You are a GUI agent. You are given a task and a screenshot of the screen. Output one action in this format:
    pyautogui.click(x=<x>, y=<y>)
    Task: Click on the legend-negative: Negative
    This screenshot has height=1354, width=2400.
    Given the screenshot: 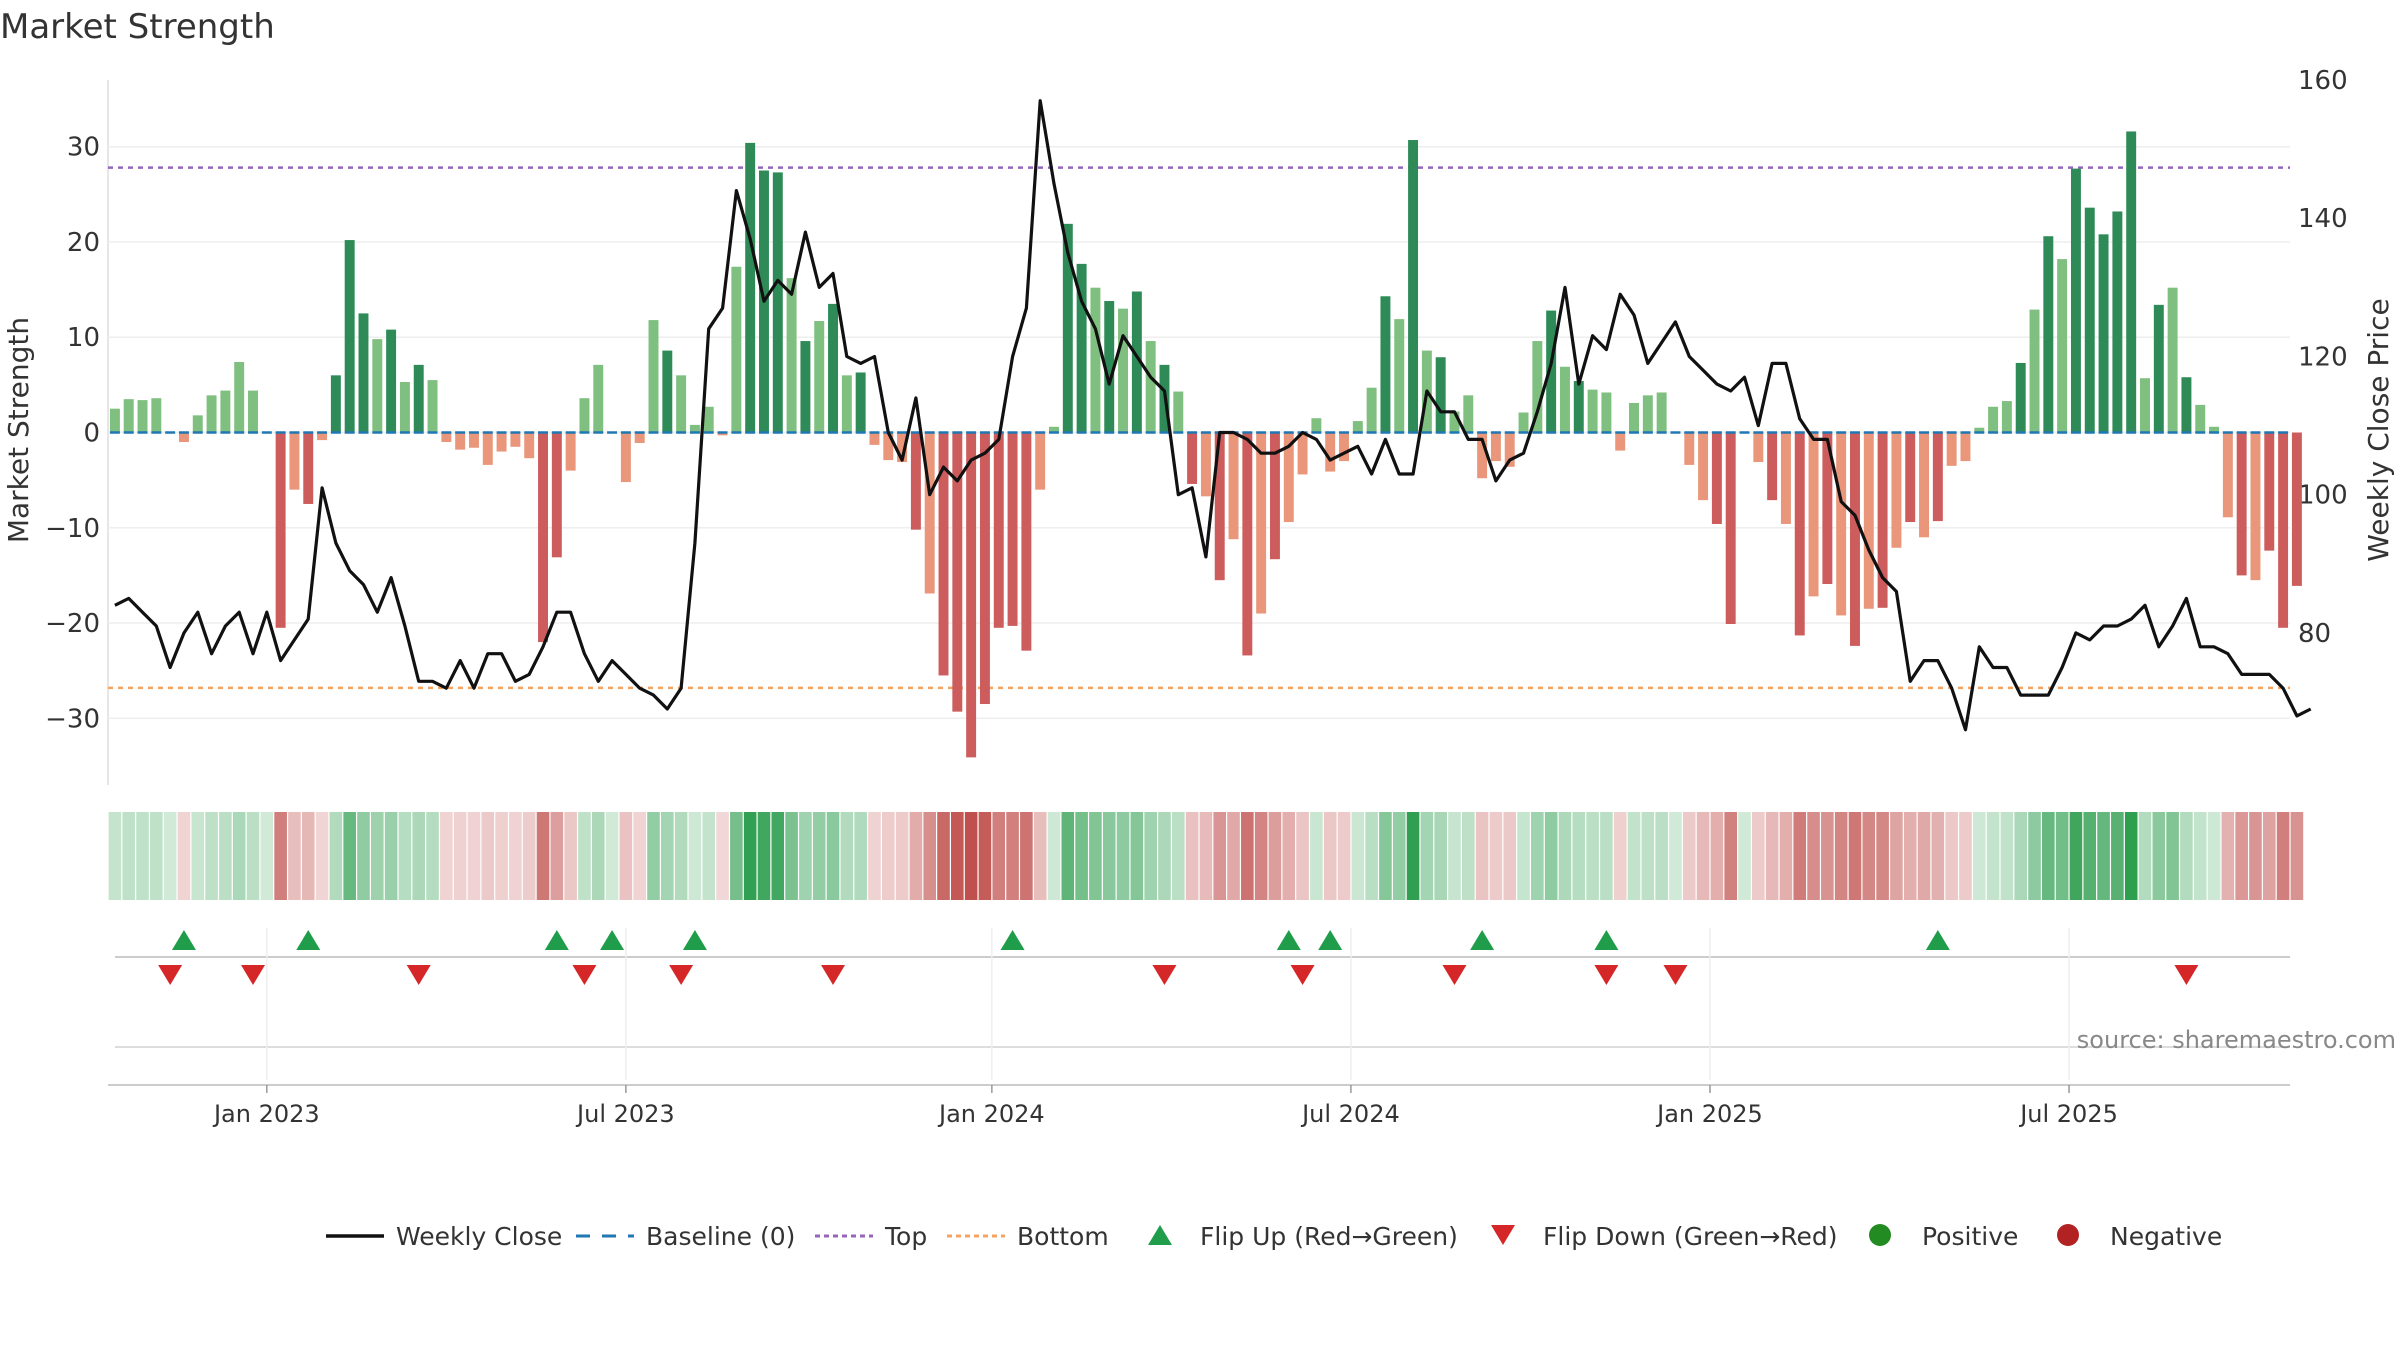 What is the action you would take?
    pyautogui.click(x=2139, y=1236)
    